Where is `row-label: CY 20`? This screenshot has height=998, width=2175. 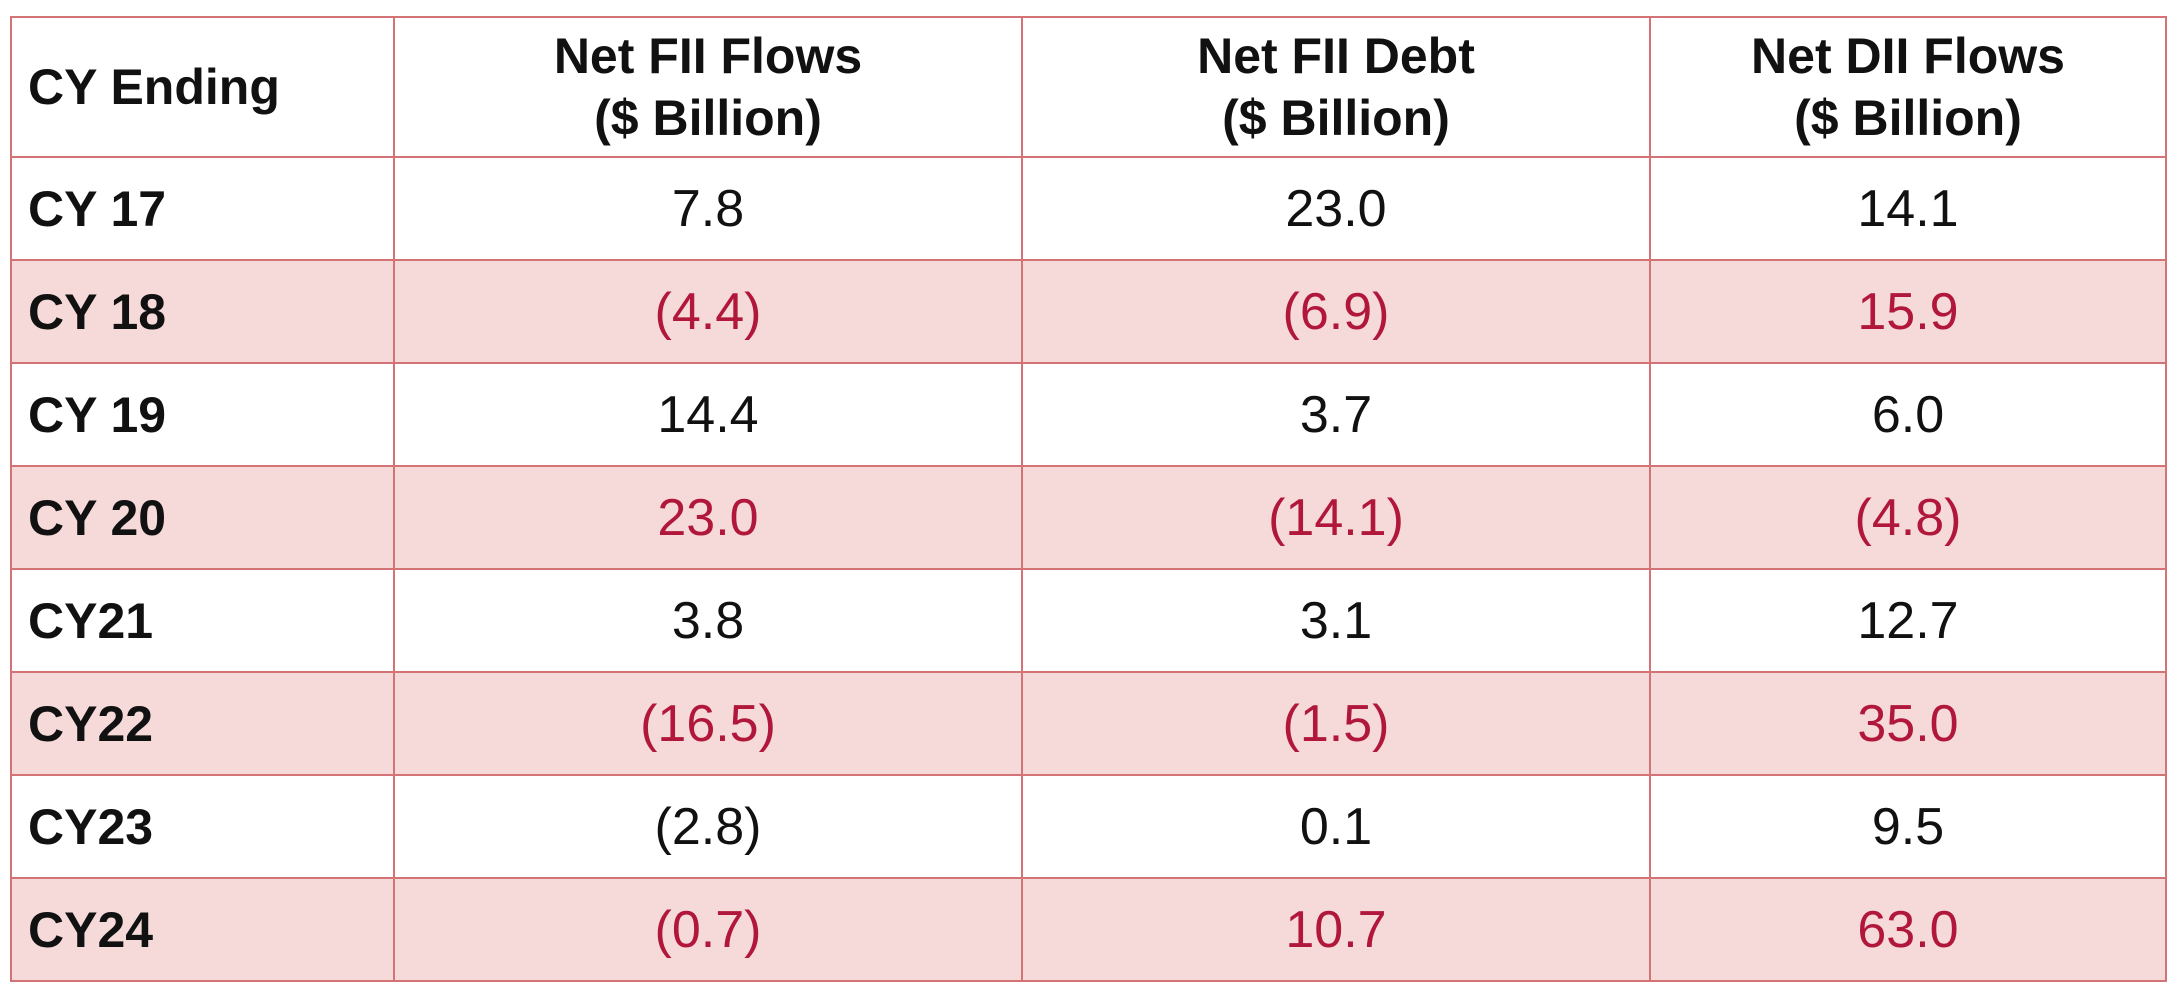
row-label: CY 20 is located at coordinates (202, 517).